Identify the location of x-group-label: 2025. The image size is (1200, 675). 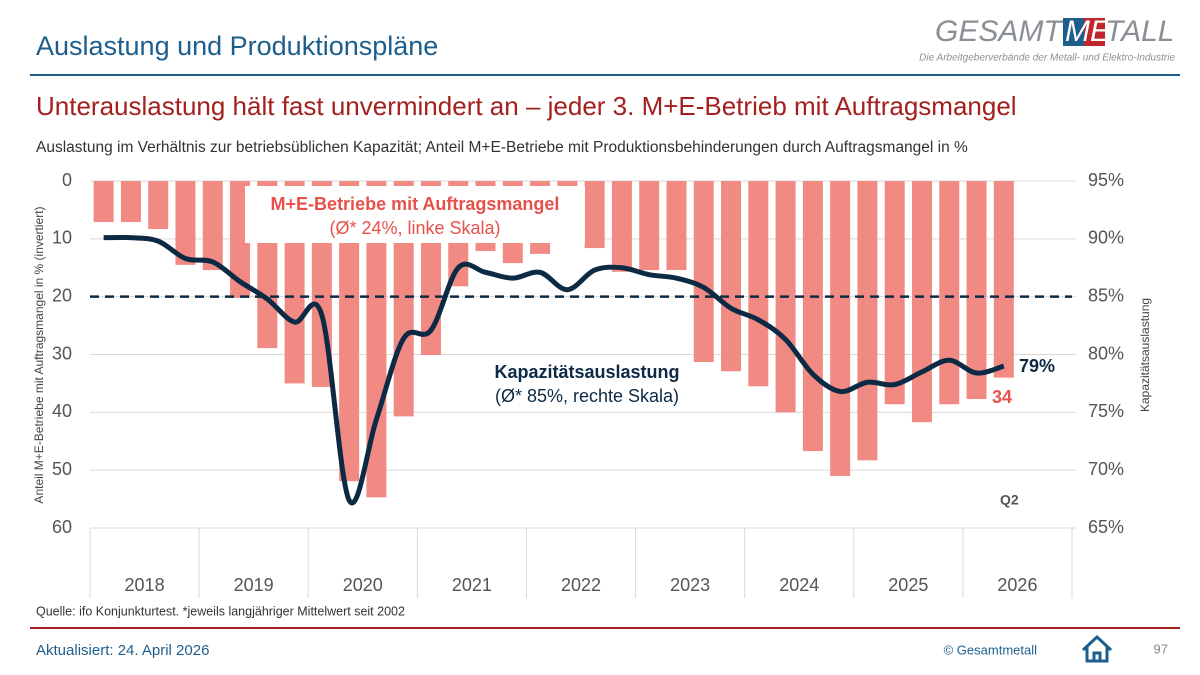
(908, 585).